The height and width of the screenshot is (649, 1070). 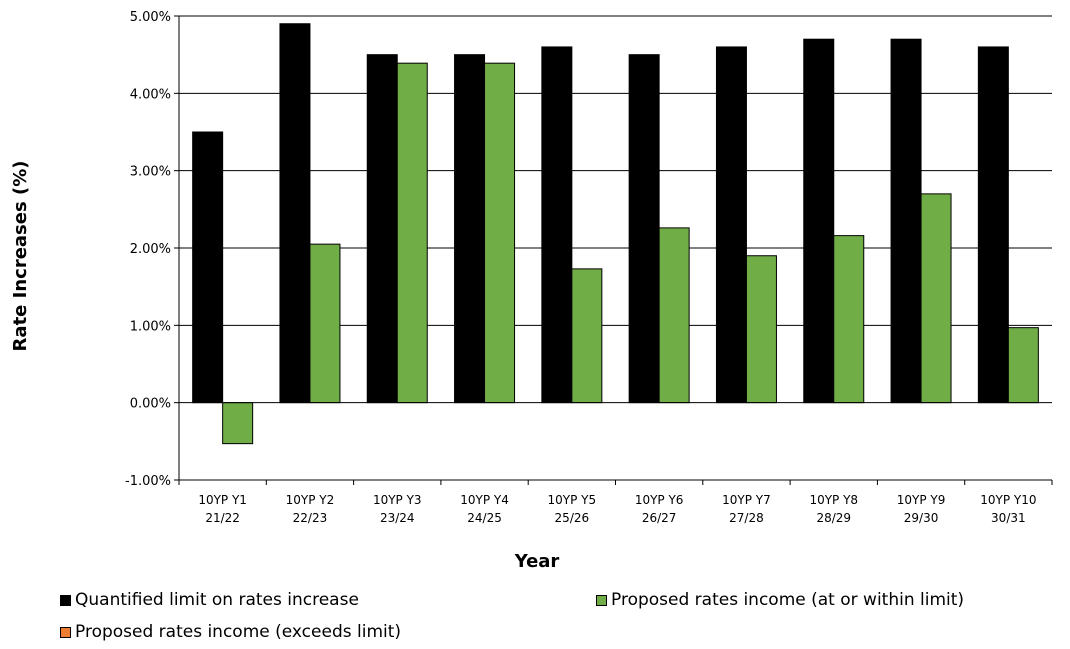 What do you see at coordinates (150, 172) in the screenshot?
I see `y-tick-label: 3.00%` at bounding box center [150, 172].